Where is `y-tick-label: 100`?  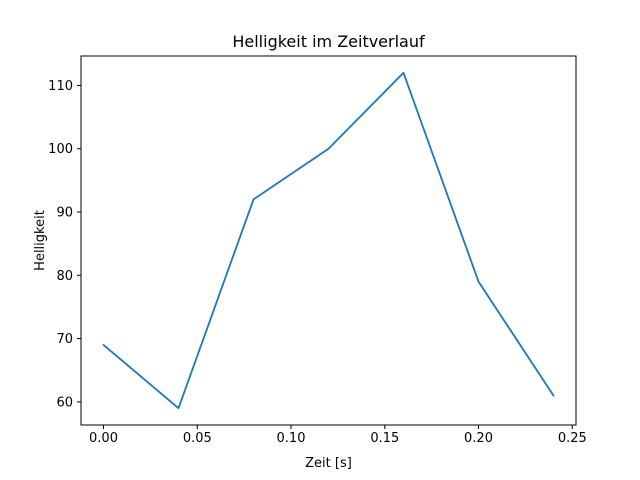 y-tick-label: 100 is located at coordinates (60, 149).